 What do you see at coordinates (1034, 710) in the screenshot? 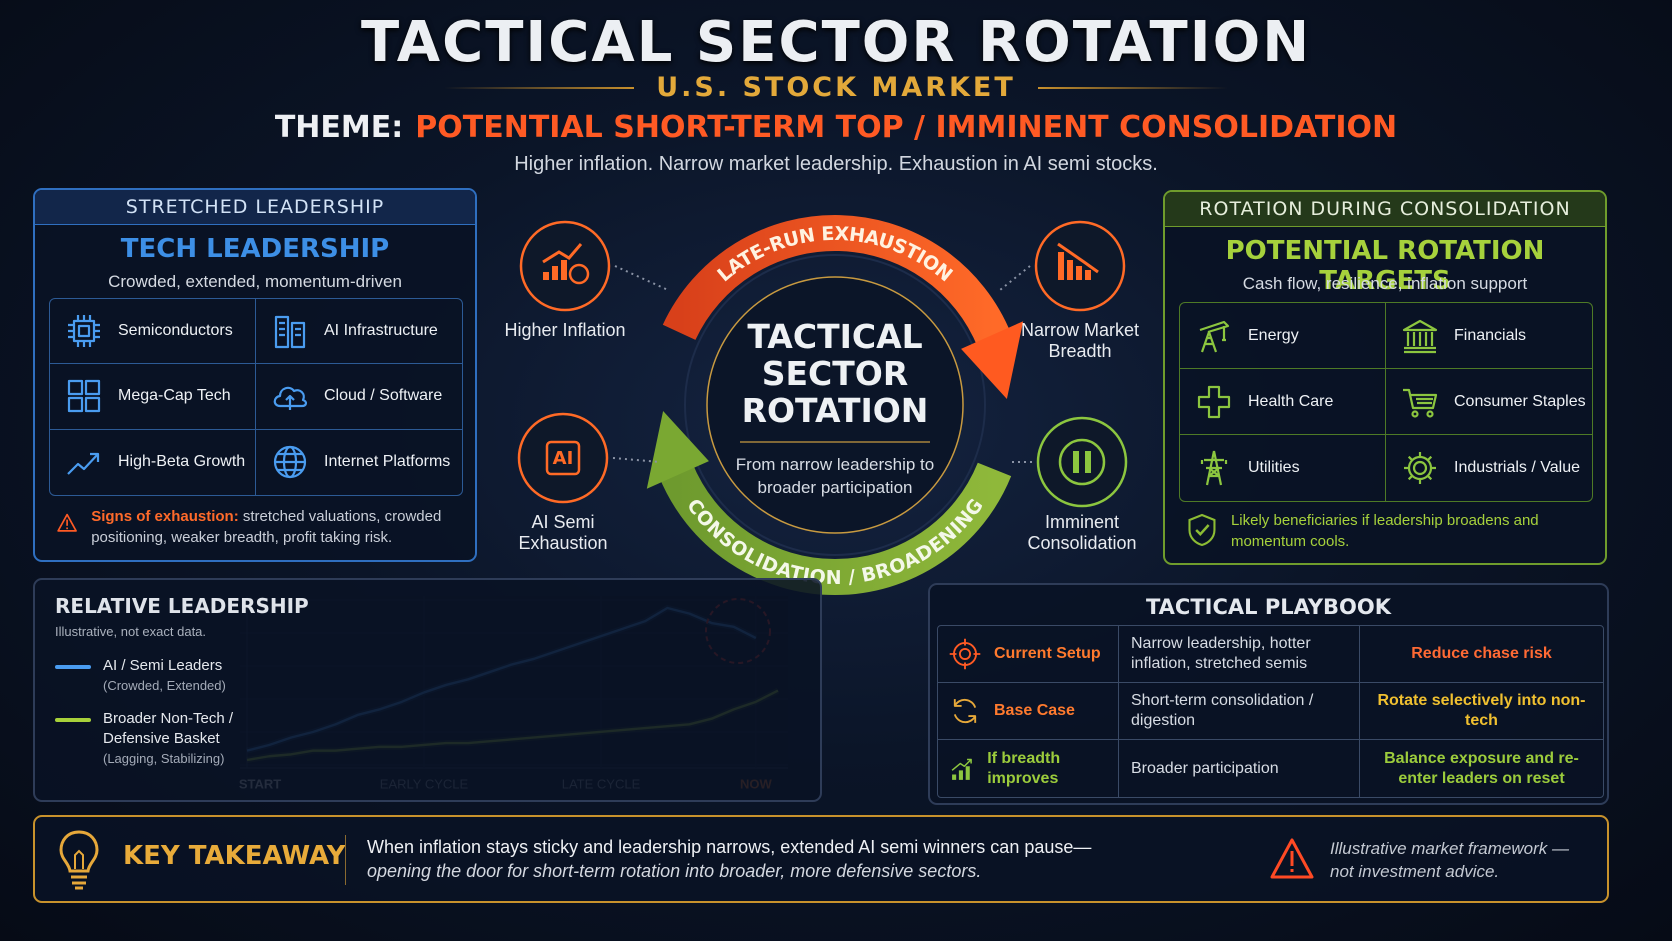
I see `cell-text: Base Case` at bounding box center [1034, 710].